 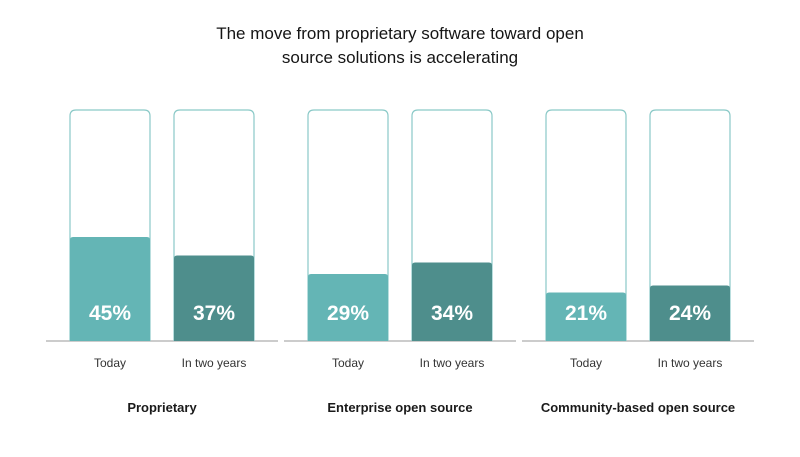 What do you see at coordinates (452, 313) in the screenshot?
I see `value-label: 34%` at bounding box center [452, 313].